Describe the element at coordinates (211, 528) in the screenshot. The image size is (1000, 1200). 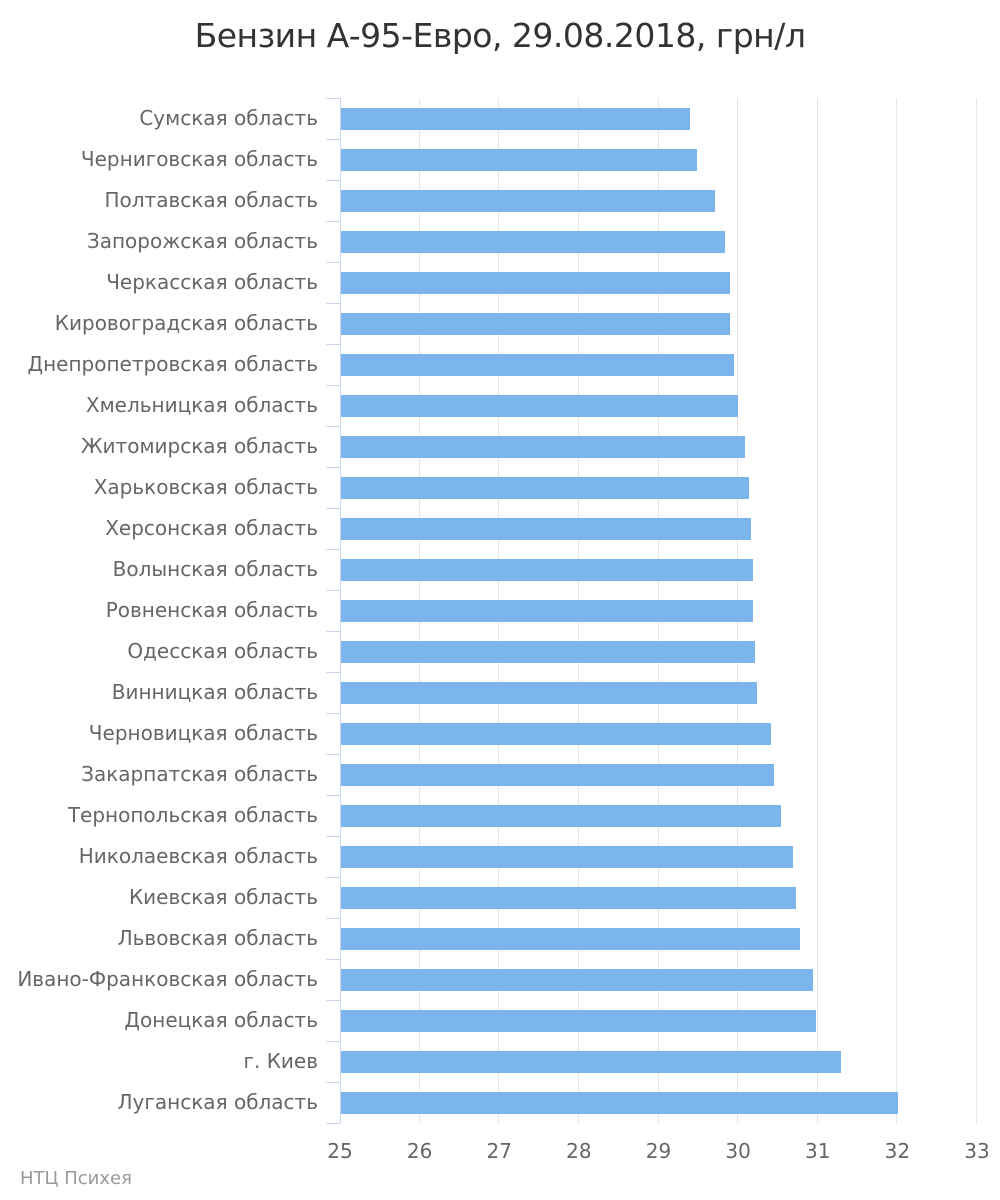
I see `category-label: Херсонская область` at that location.